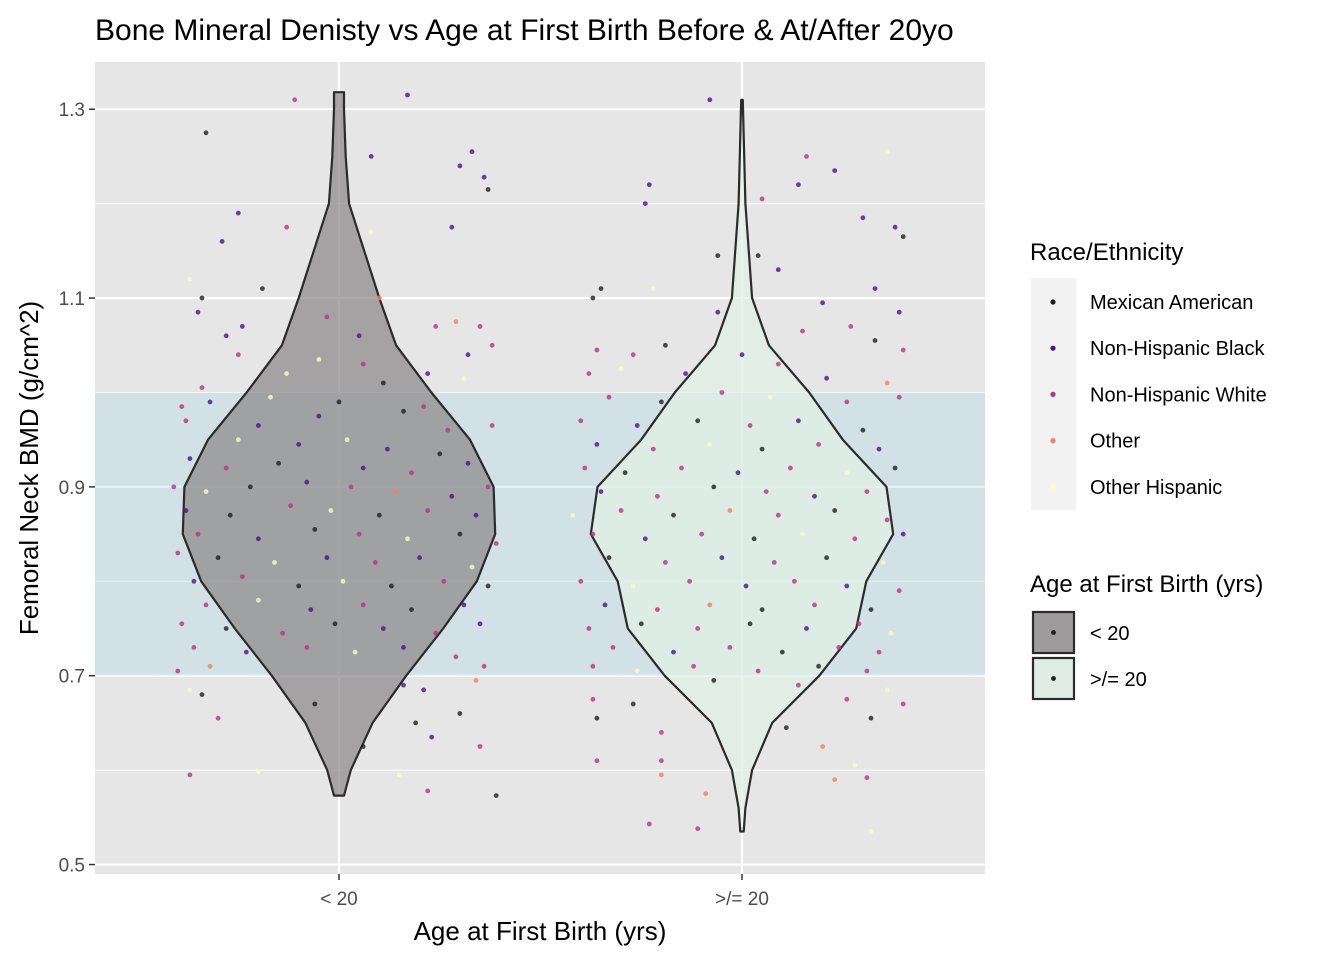  I want to click on legend-race-label: Non-Hispanic Black, so click(1178, 349).